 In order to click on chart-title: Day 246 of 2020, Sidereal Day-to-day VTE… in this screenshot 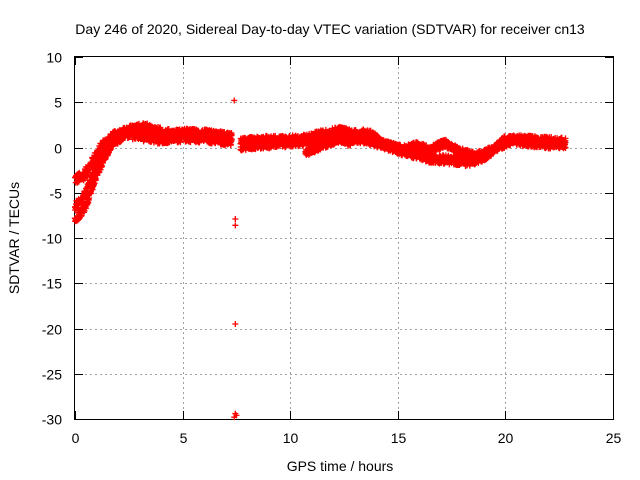, I will do `click(330, 29)`.